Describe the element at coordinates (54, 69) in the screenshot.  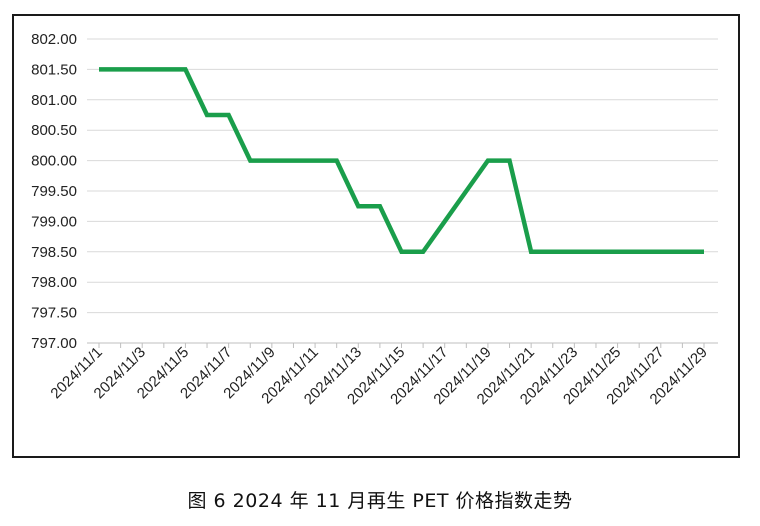
I see `y-tick-label: 801.50` at that location.